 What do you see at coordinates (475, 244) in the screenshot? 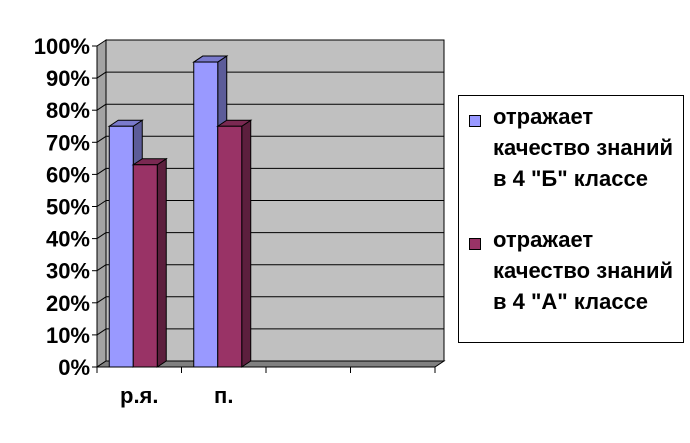
I see `legend-swatch-series-a` at bounding box center [475, 244].